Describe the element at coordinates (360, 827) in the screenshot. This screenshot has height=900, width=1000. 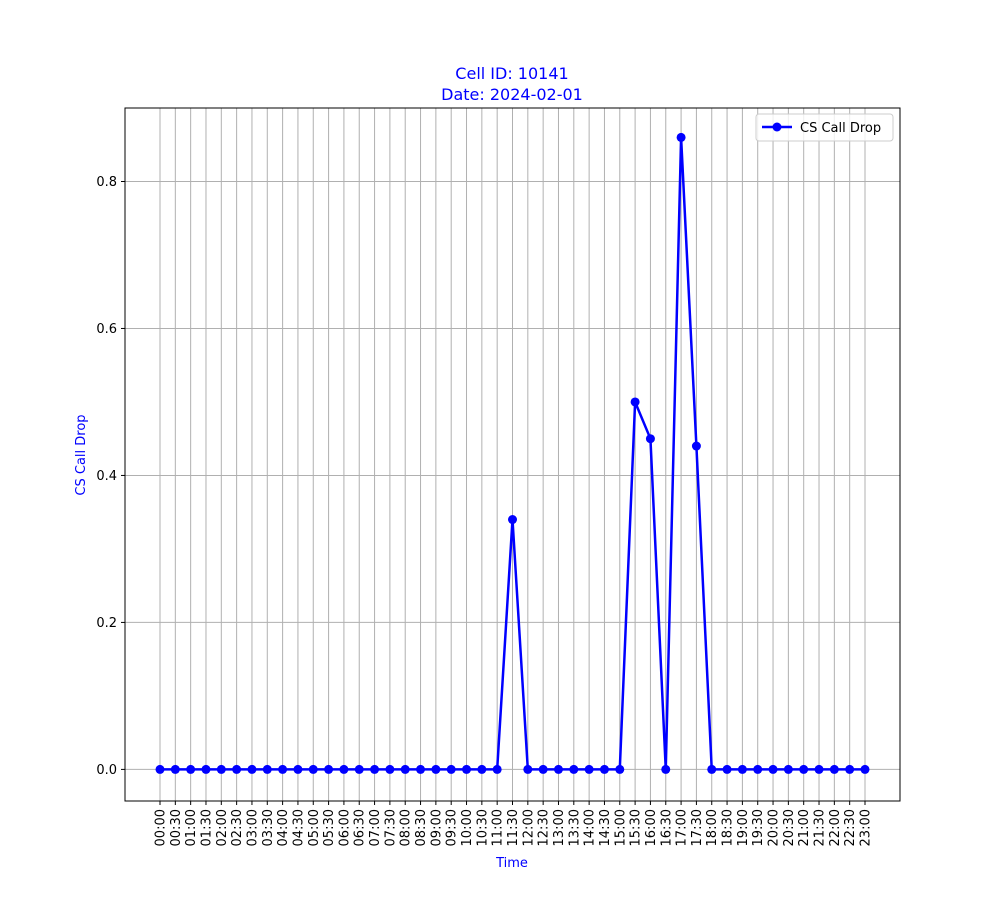
I see `x-tick-label: 06:30` at that location.